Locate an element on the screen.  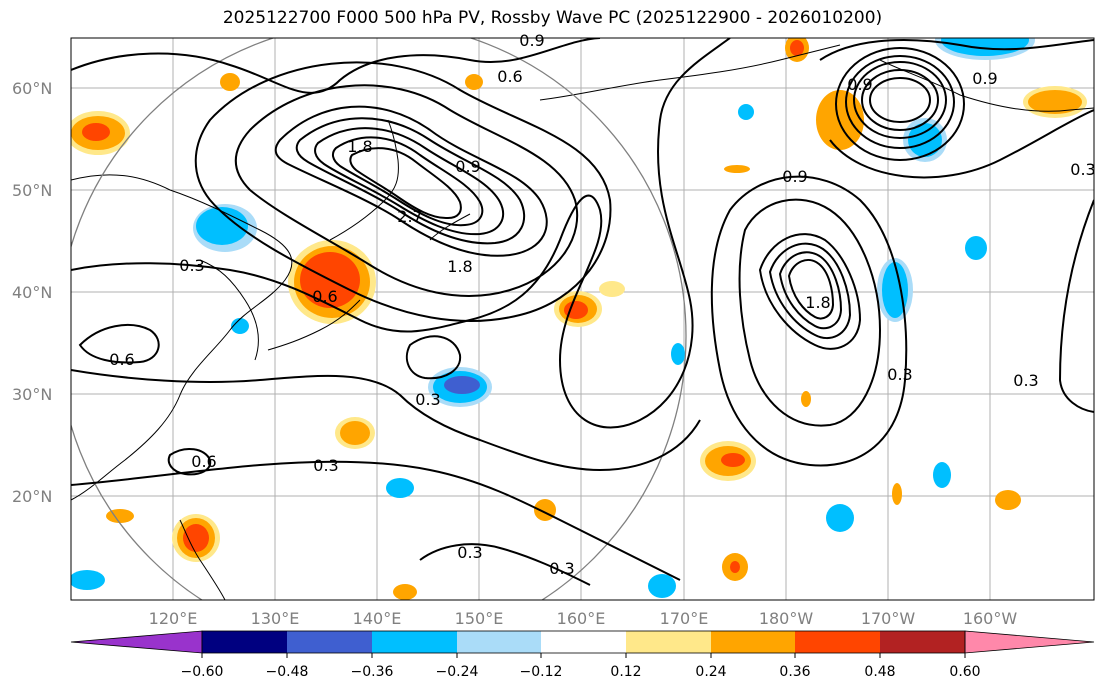
lat-tick: 60°N is located at coordinates (32, 88).